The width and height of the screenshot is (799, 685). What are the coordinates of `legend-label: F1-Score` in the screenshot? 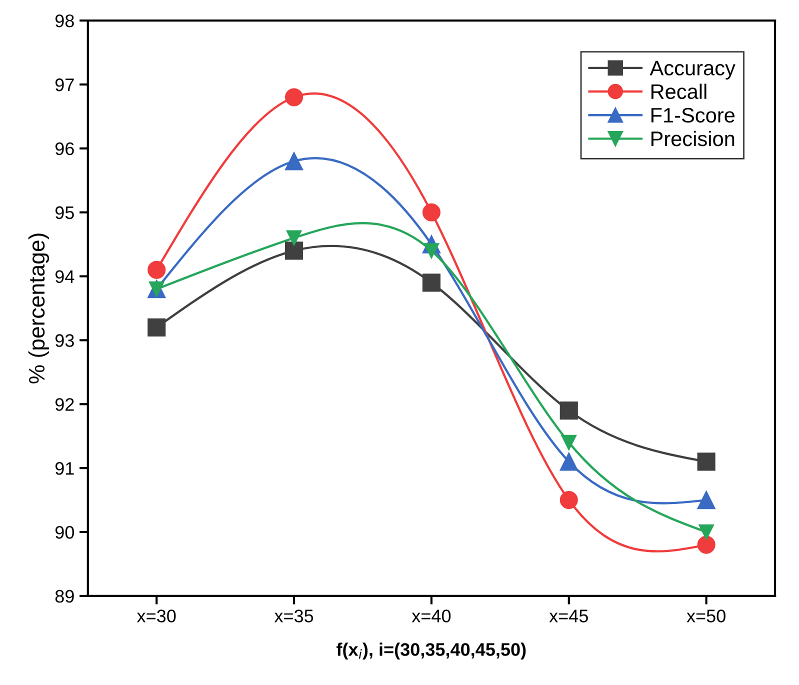 It's located at (693, 115).